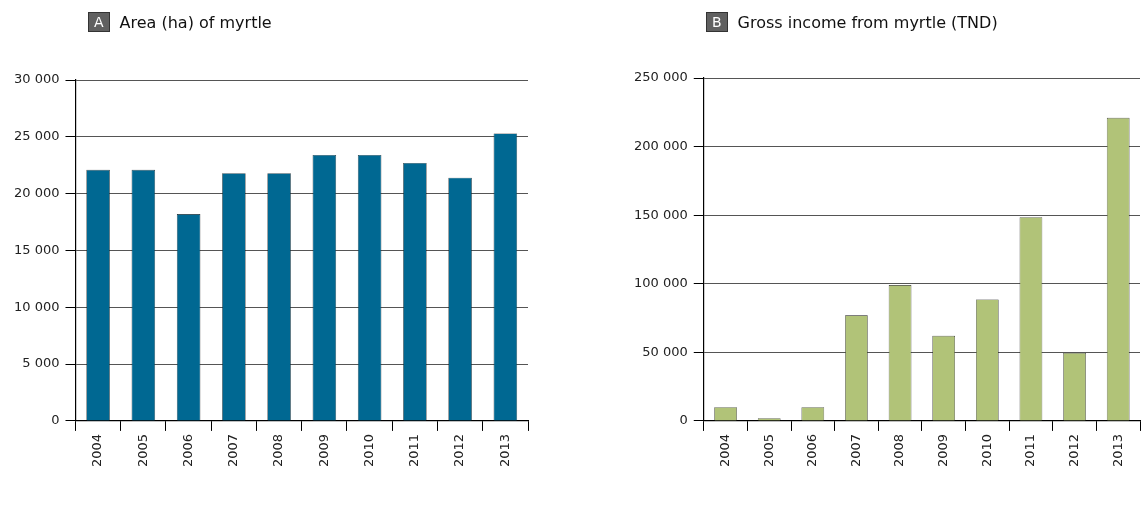 The height and width of the screenshot is (514, 1144). I want to click on y-tick-label: 30 000, so click(36, 79).